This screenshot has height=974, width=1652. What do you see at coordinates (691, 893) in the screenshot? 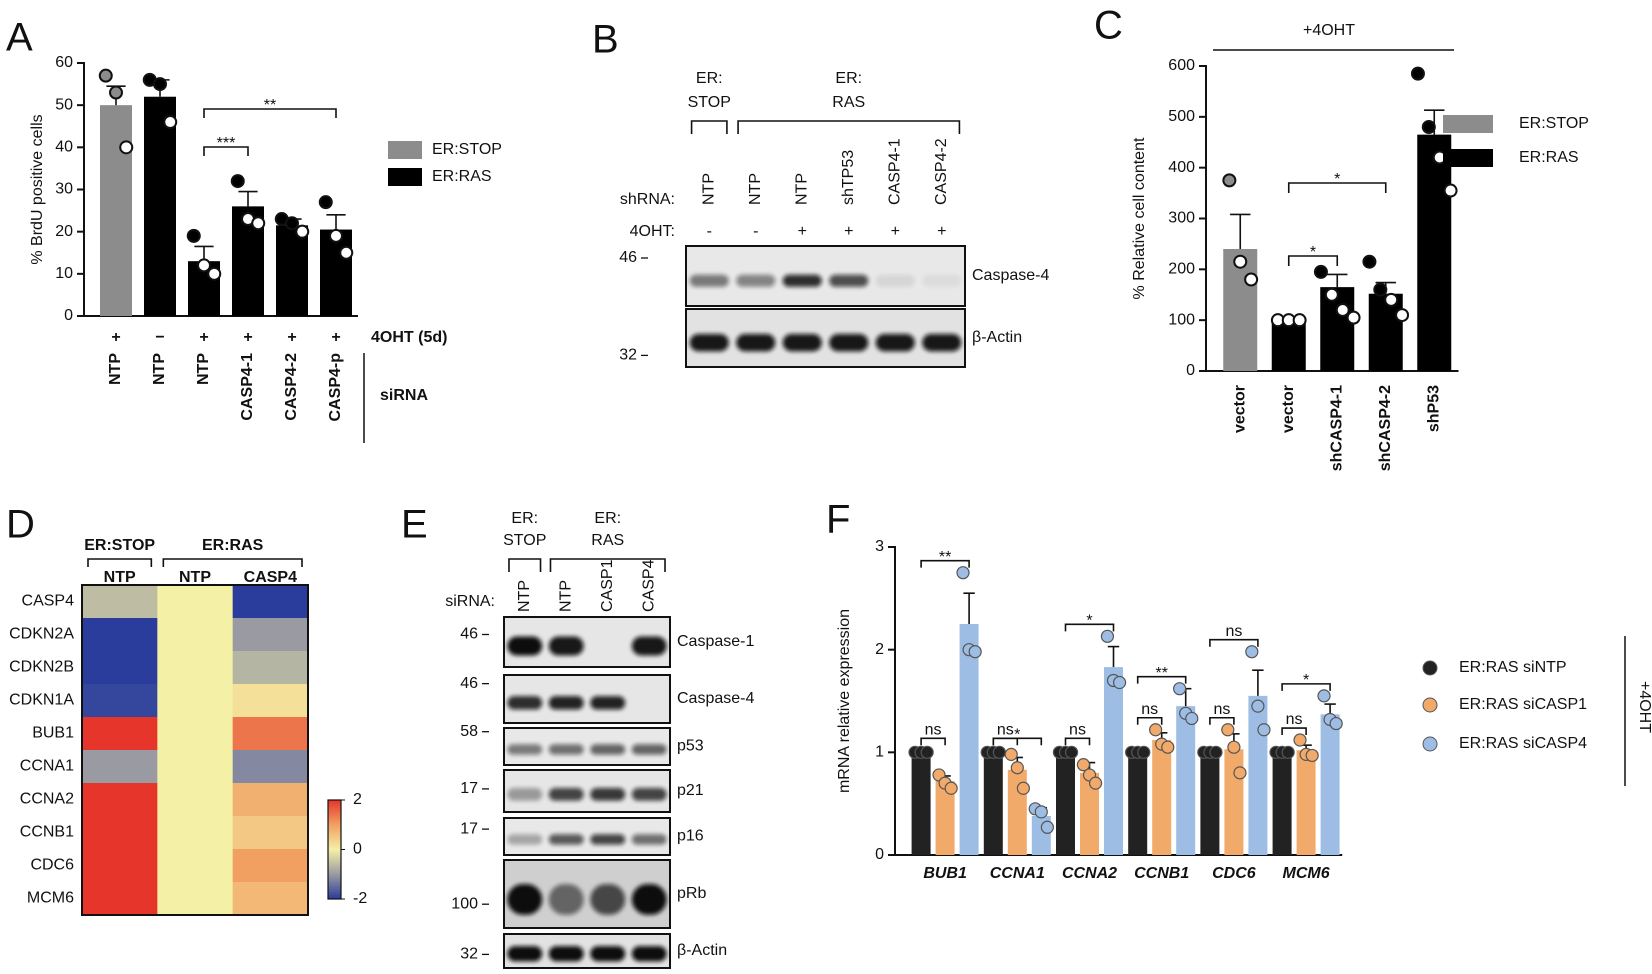
I see `row-label: pRb` at bounding box center [691, 893].